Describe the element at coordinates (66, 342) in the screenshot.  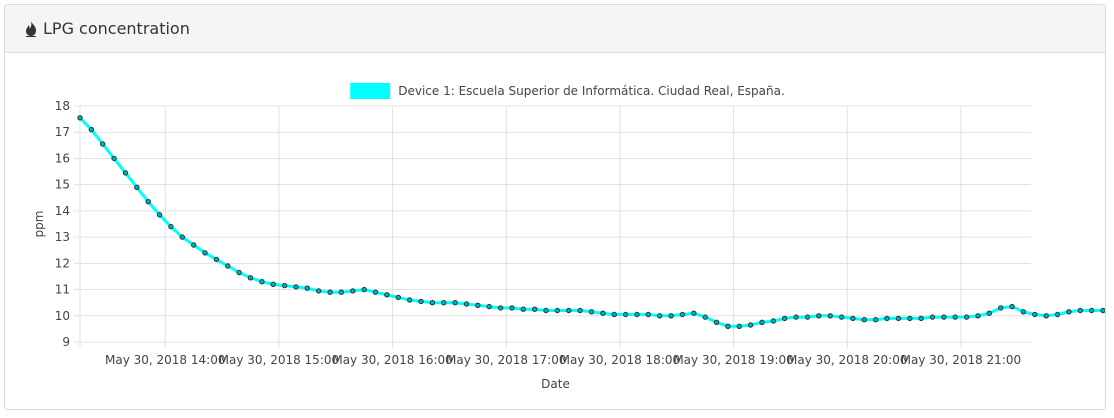
I see `y-tick-label: 9` at that location.